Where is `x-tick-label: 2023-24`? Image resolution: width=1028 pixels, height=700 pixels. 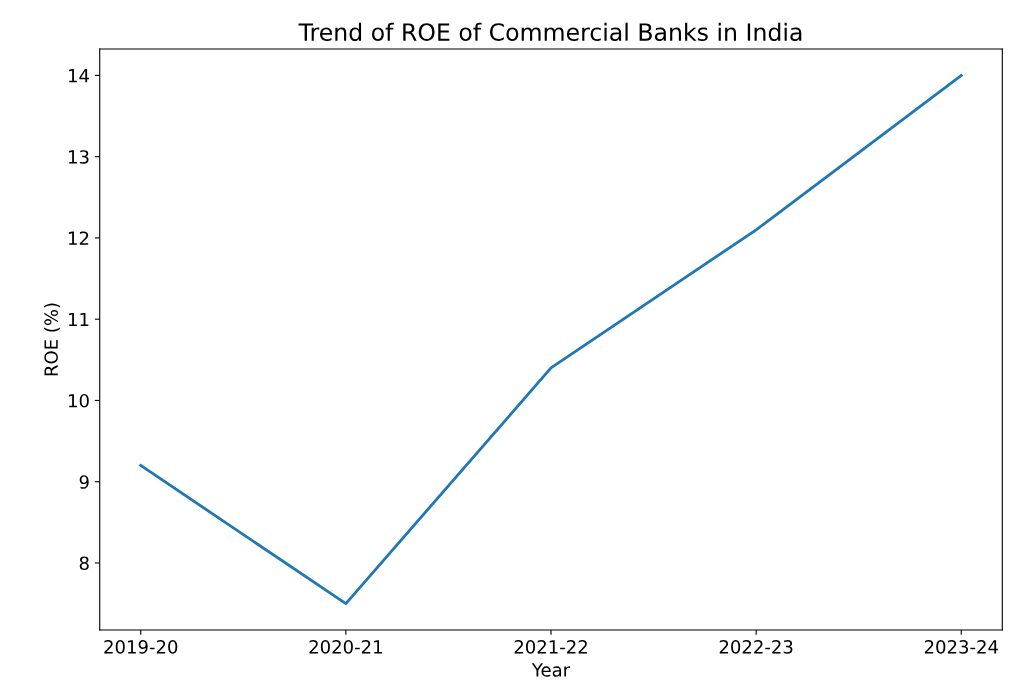
x-tick-label: 2023-24 is located at coordinates (961, 647).